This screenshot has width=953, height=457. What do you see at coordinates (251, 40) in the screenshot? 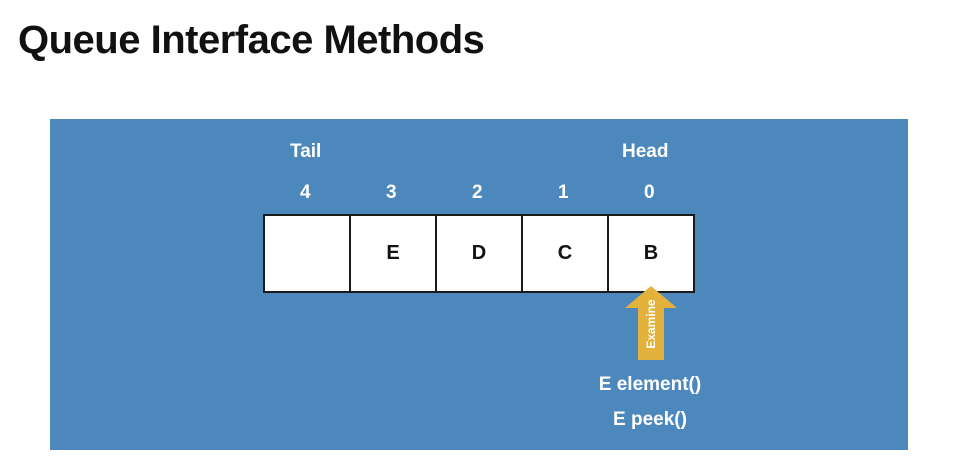
I see `page-title: Queue Interface Methods` at bounding box center [251, 40].